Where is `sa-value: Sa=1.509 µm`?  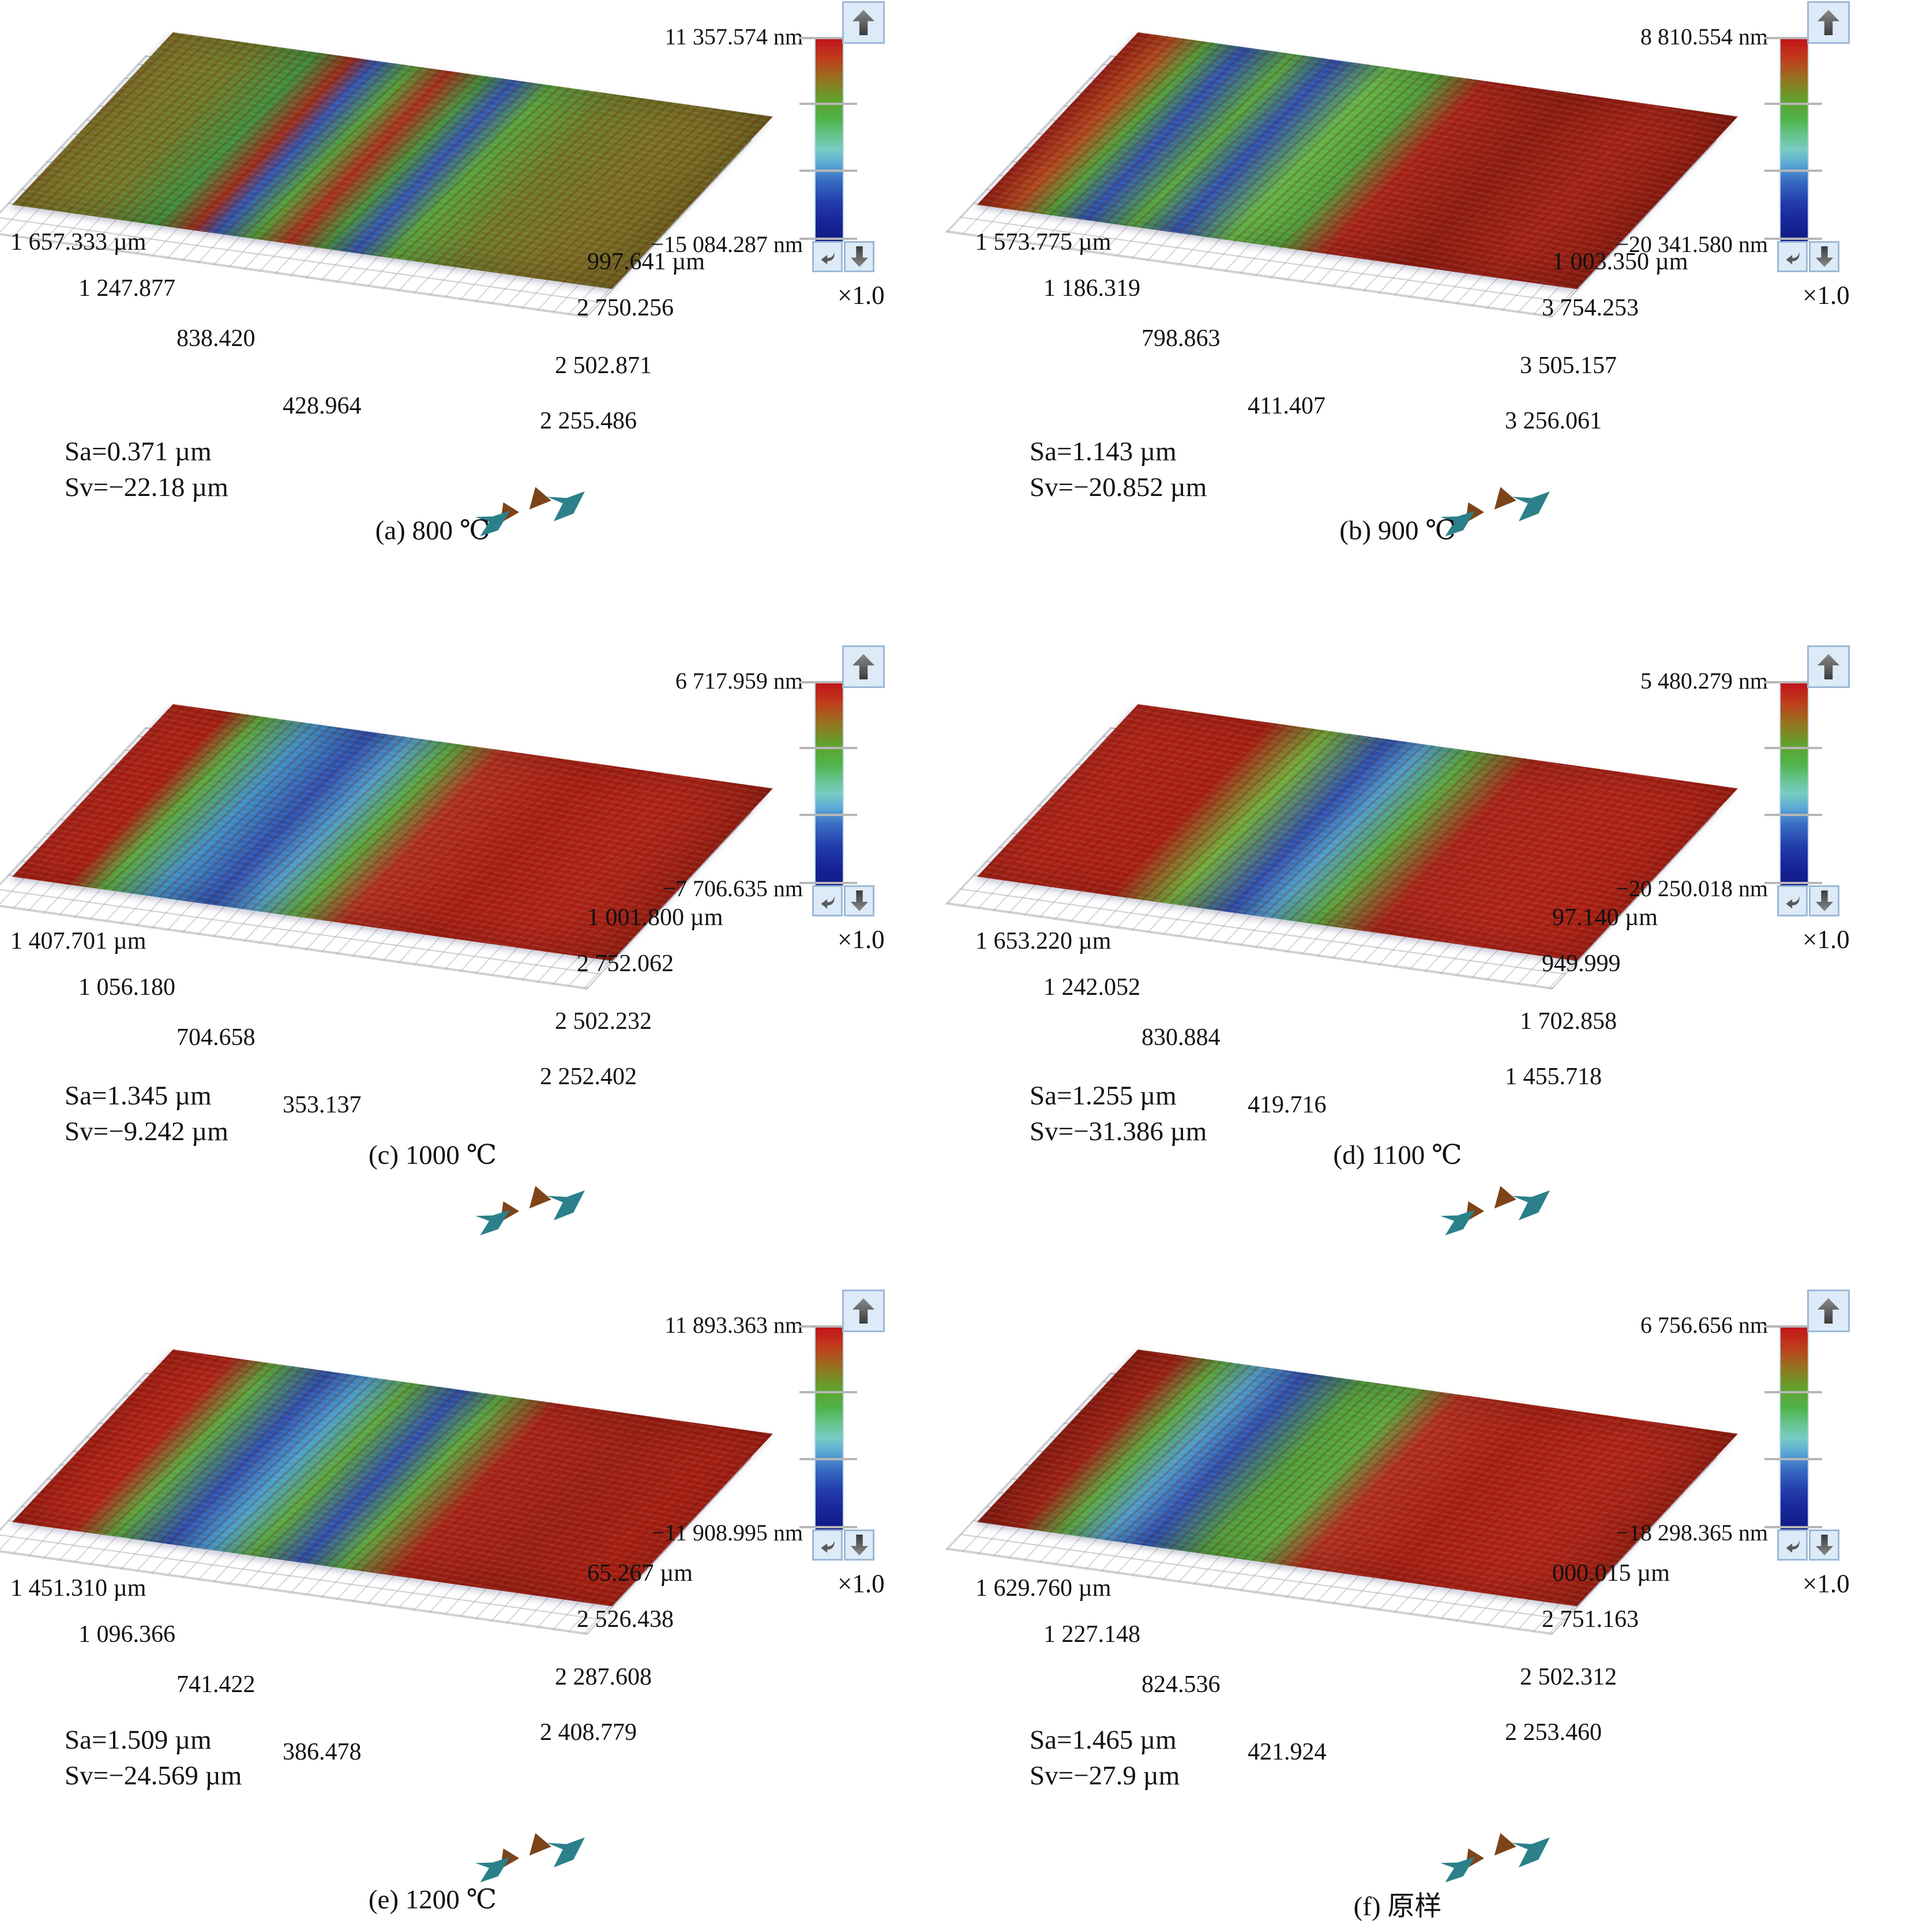 sa-value: Sa=1.509 µm is located at coordinates (139, 1740).